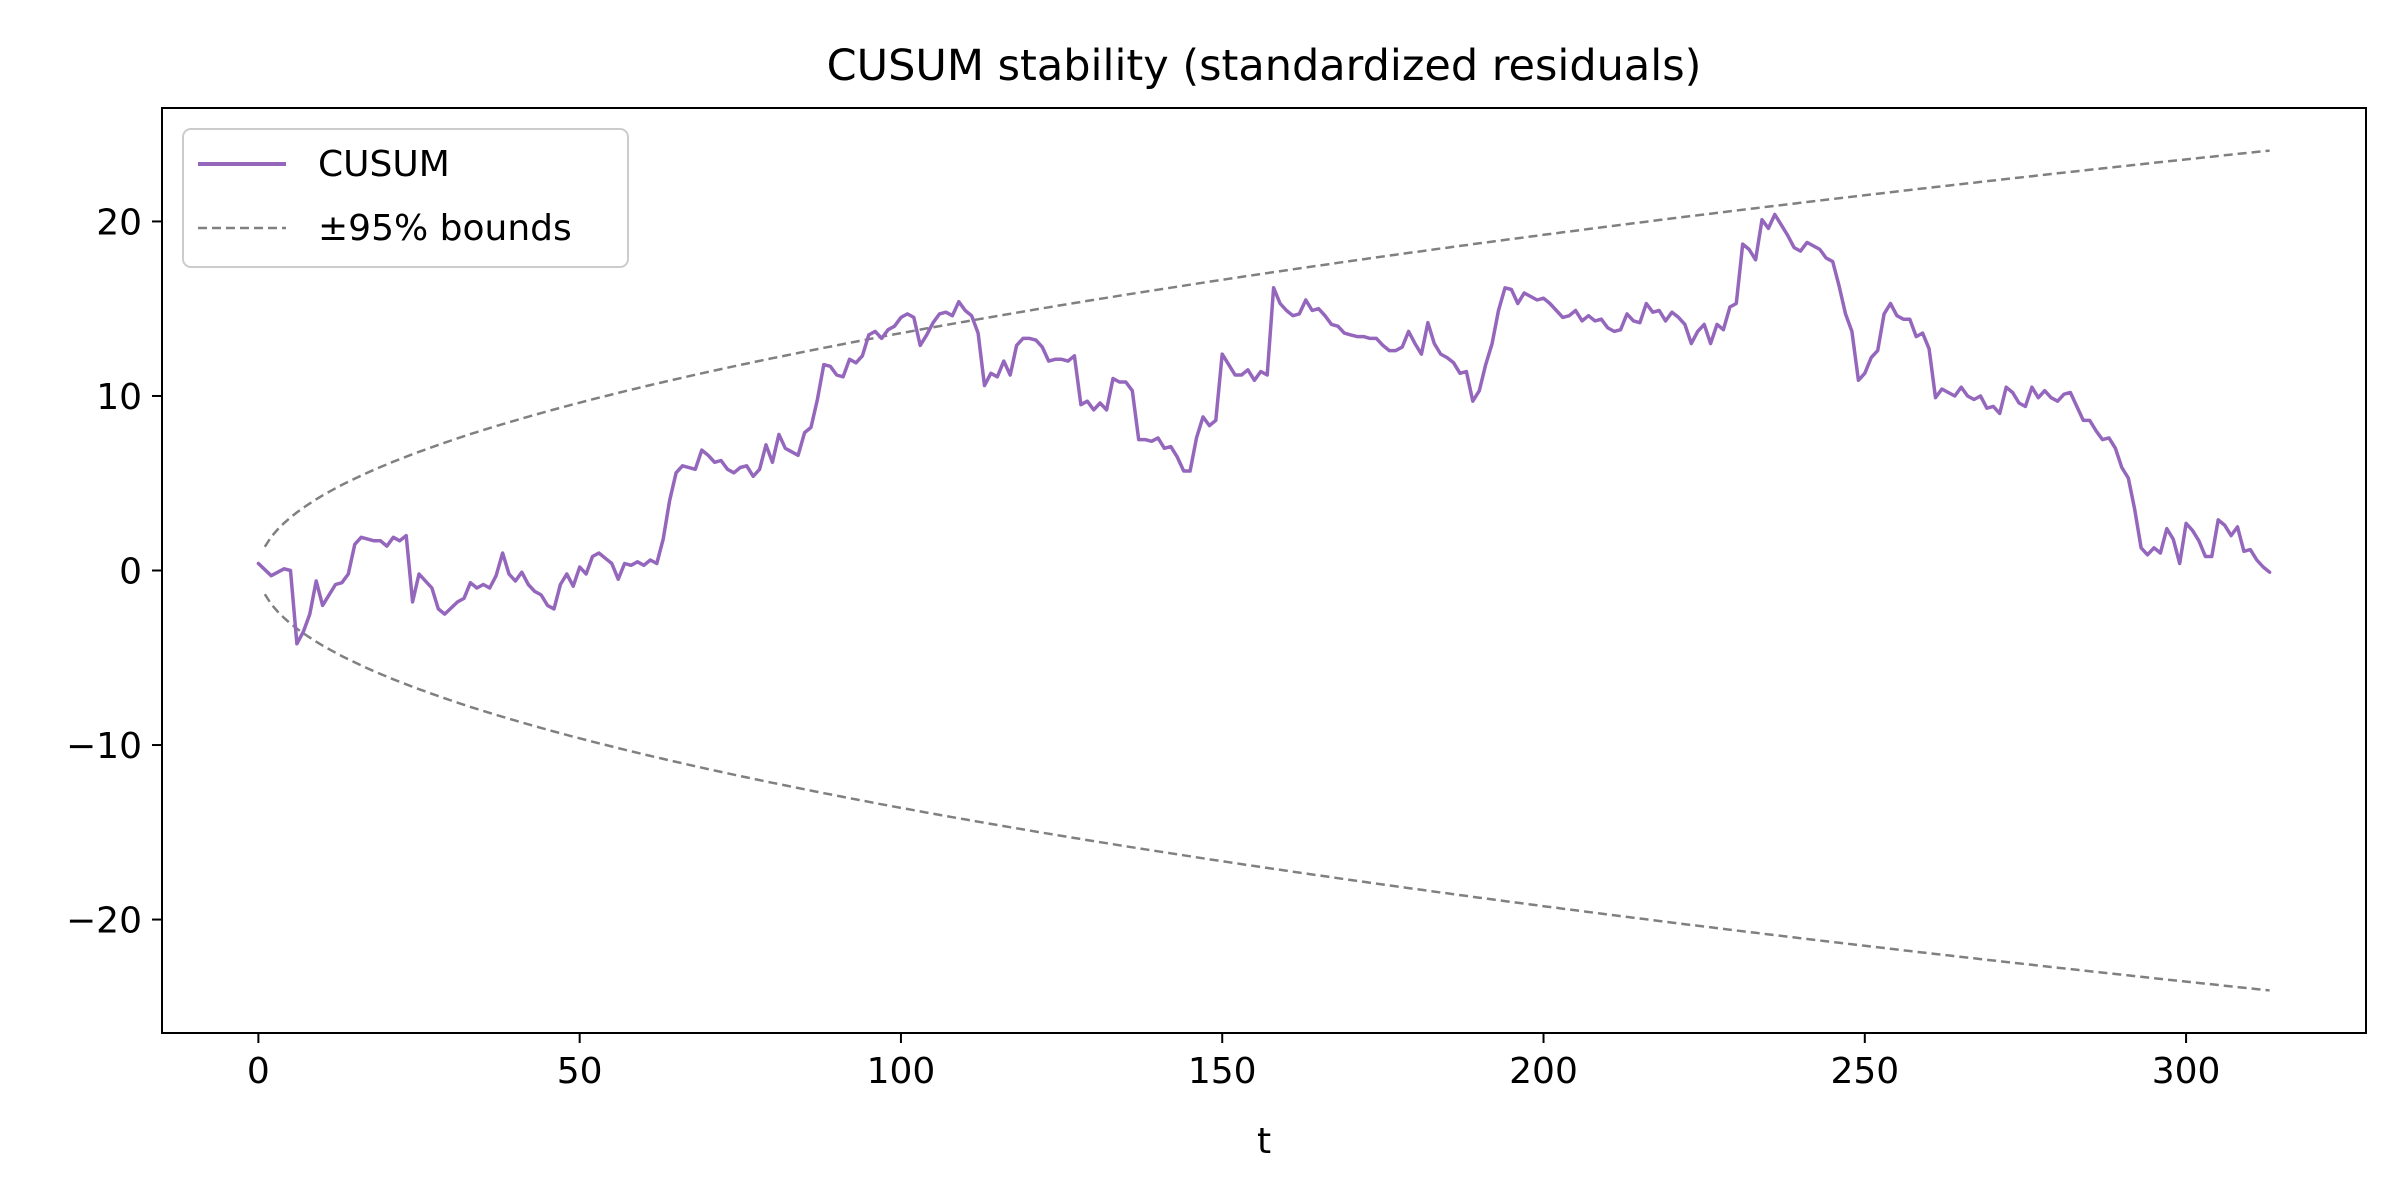 This screenshot has width=2400, height=1200. I want to click on x-axis-label: t, so click(1264, 1141).